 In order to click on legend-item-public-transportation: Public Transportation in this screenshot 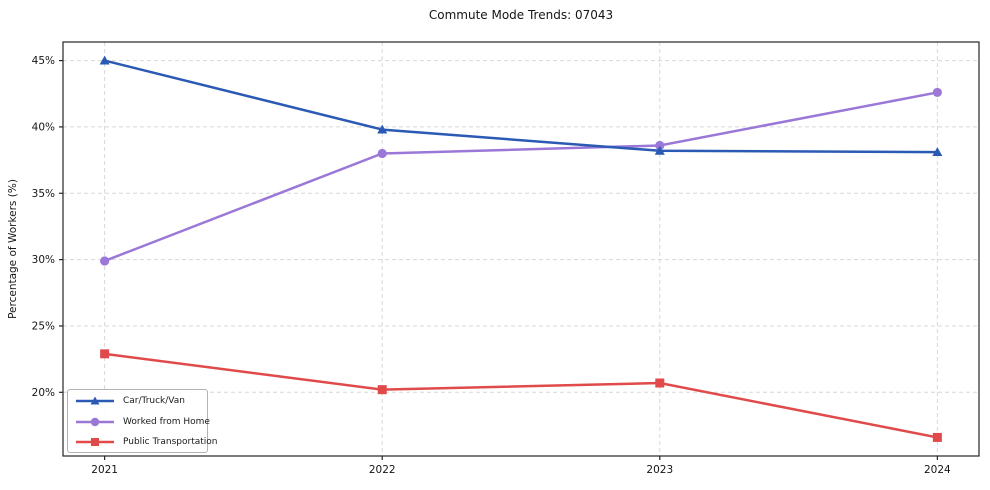, I will do `click(142, 442)`.